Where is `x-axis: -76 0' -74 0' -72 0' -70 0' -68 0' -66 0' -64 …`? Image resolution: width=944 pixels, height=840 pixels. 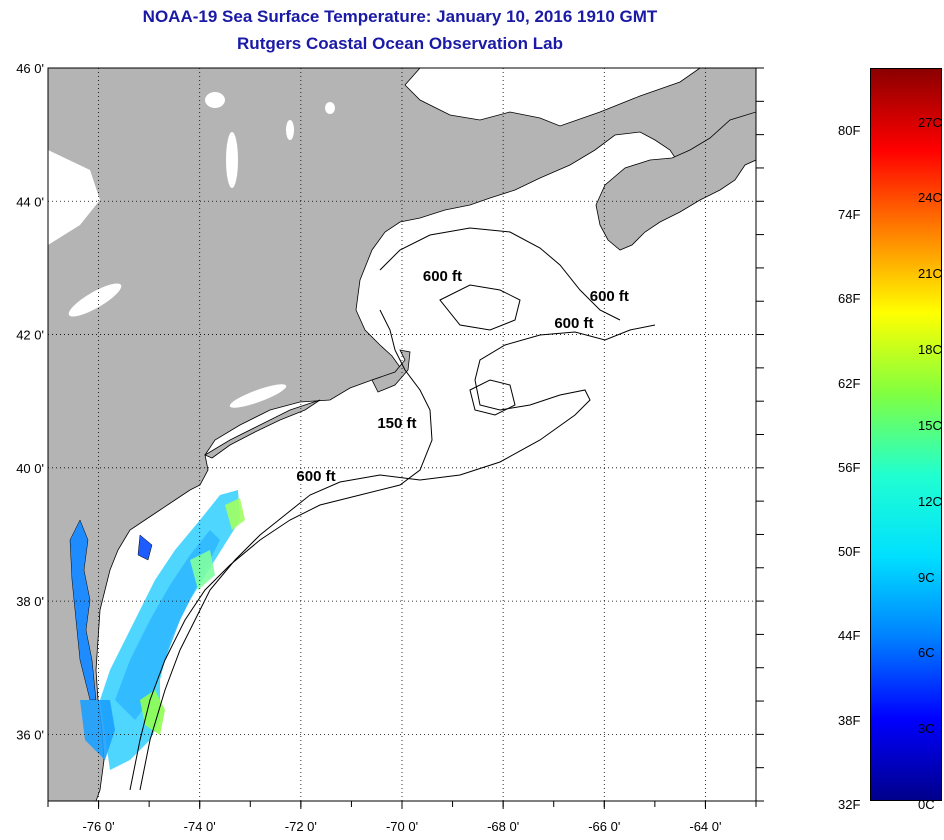
x-axis: -76 0' -74 0' -72 0' -70 0' -68 0' -66 0' -64 … is located at coordinates (402, 817).